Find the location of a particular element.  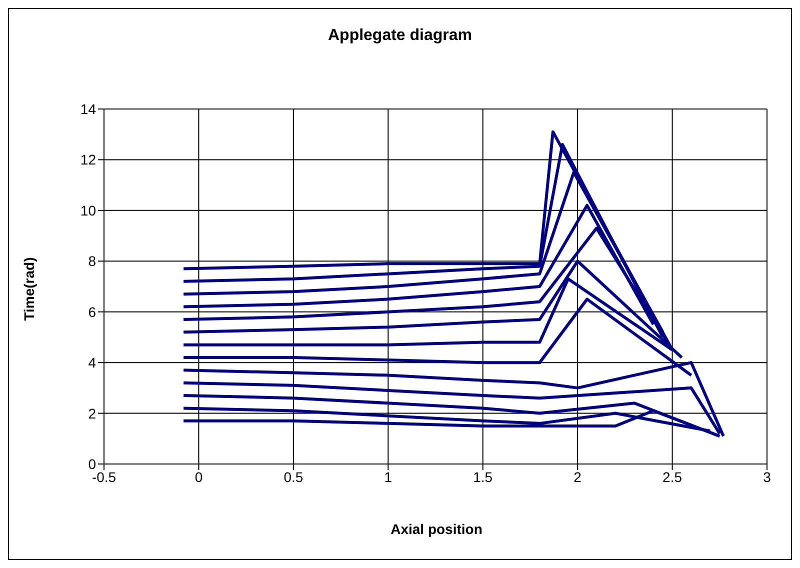

x-tick-label: 3 is located at coordinates (767, 476).